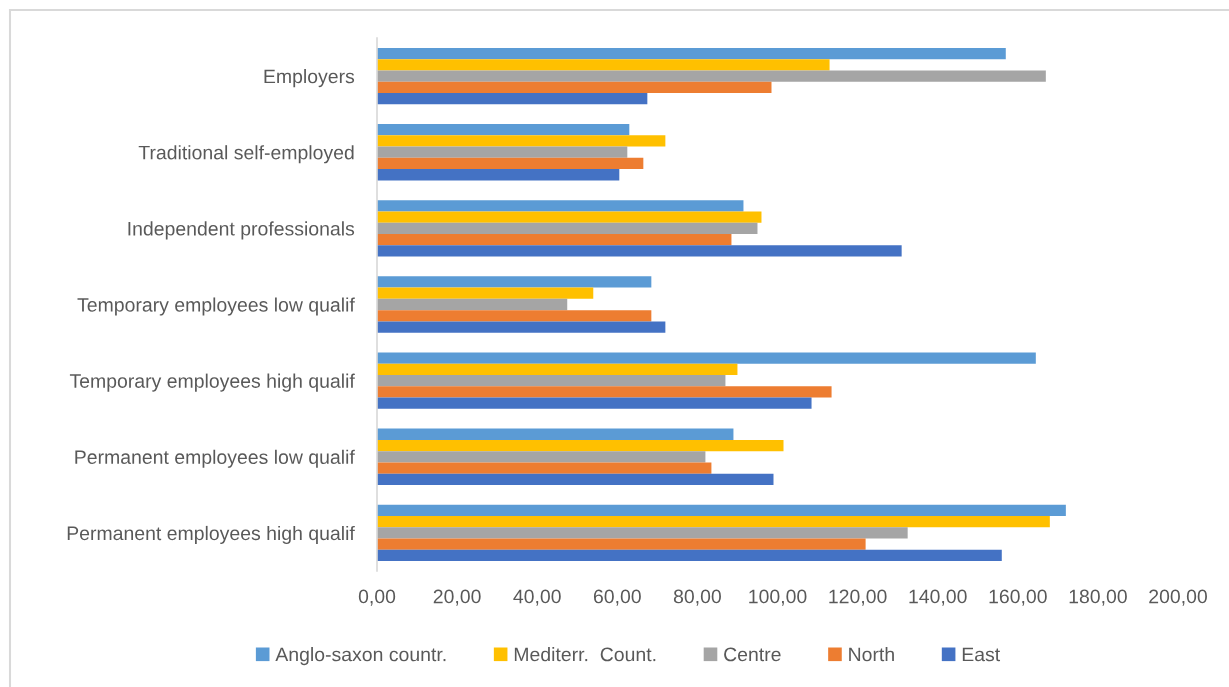  I want to click on y-tick-label: Traditional self-employed, so click(246, 154).